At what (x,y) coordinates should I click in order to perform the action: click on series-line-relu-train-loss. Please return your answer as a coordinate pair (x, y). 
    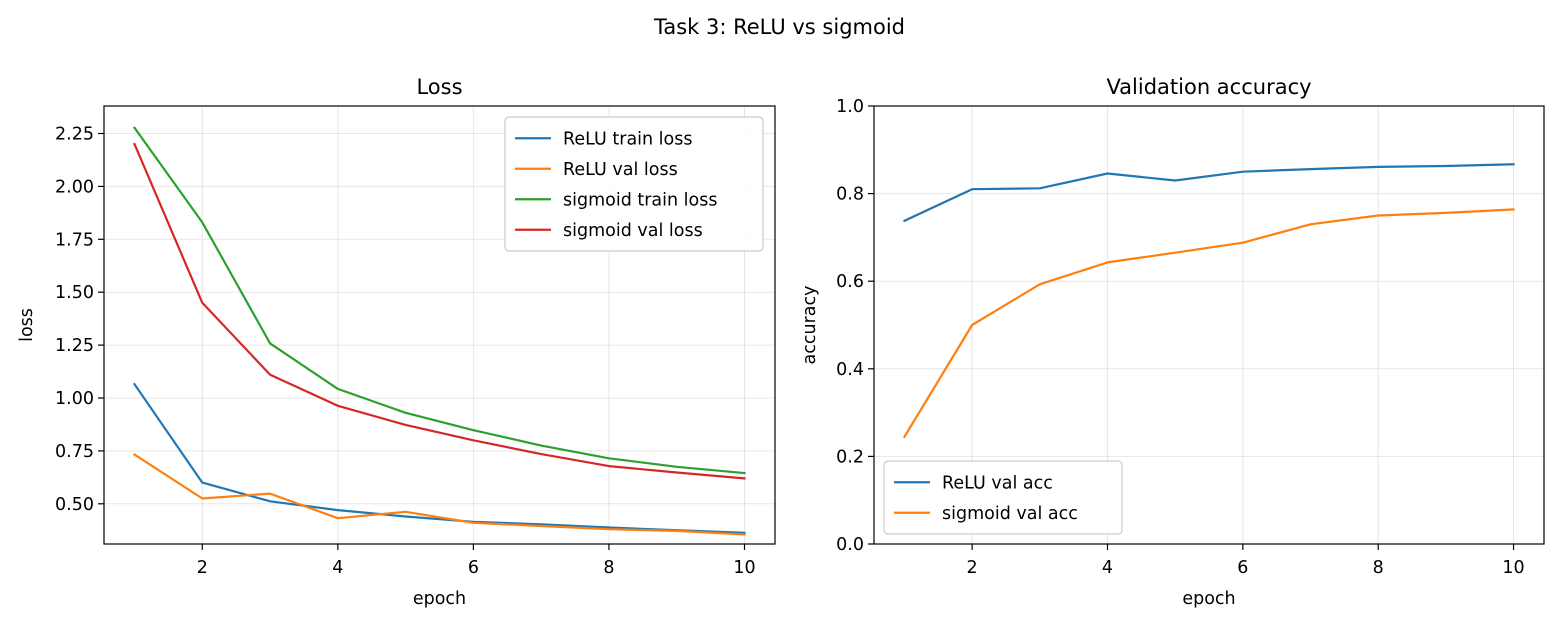
    Looking at the image, I should click on (439, 458).